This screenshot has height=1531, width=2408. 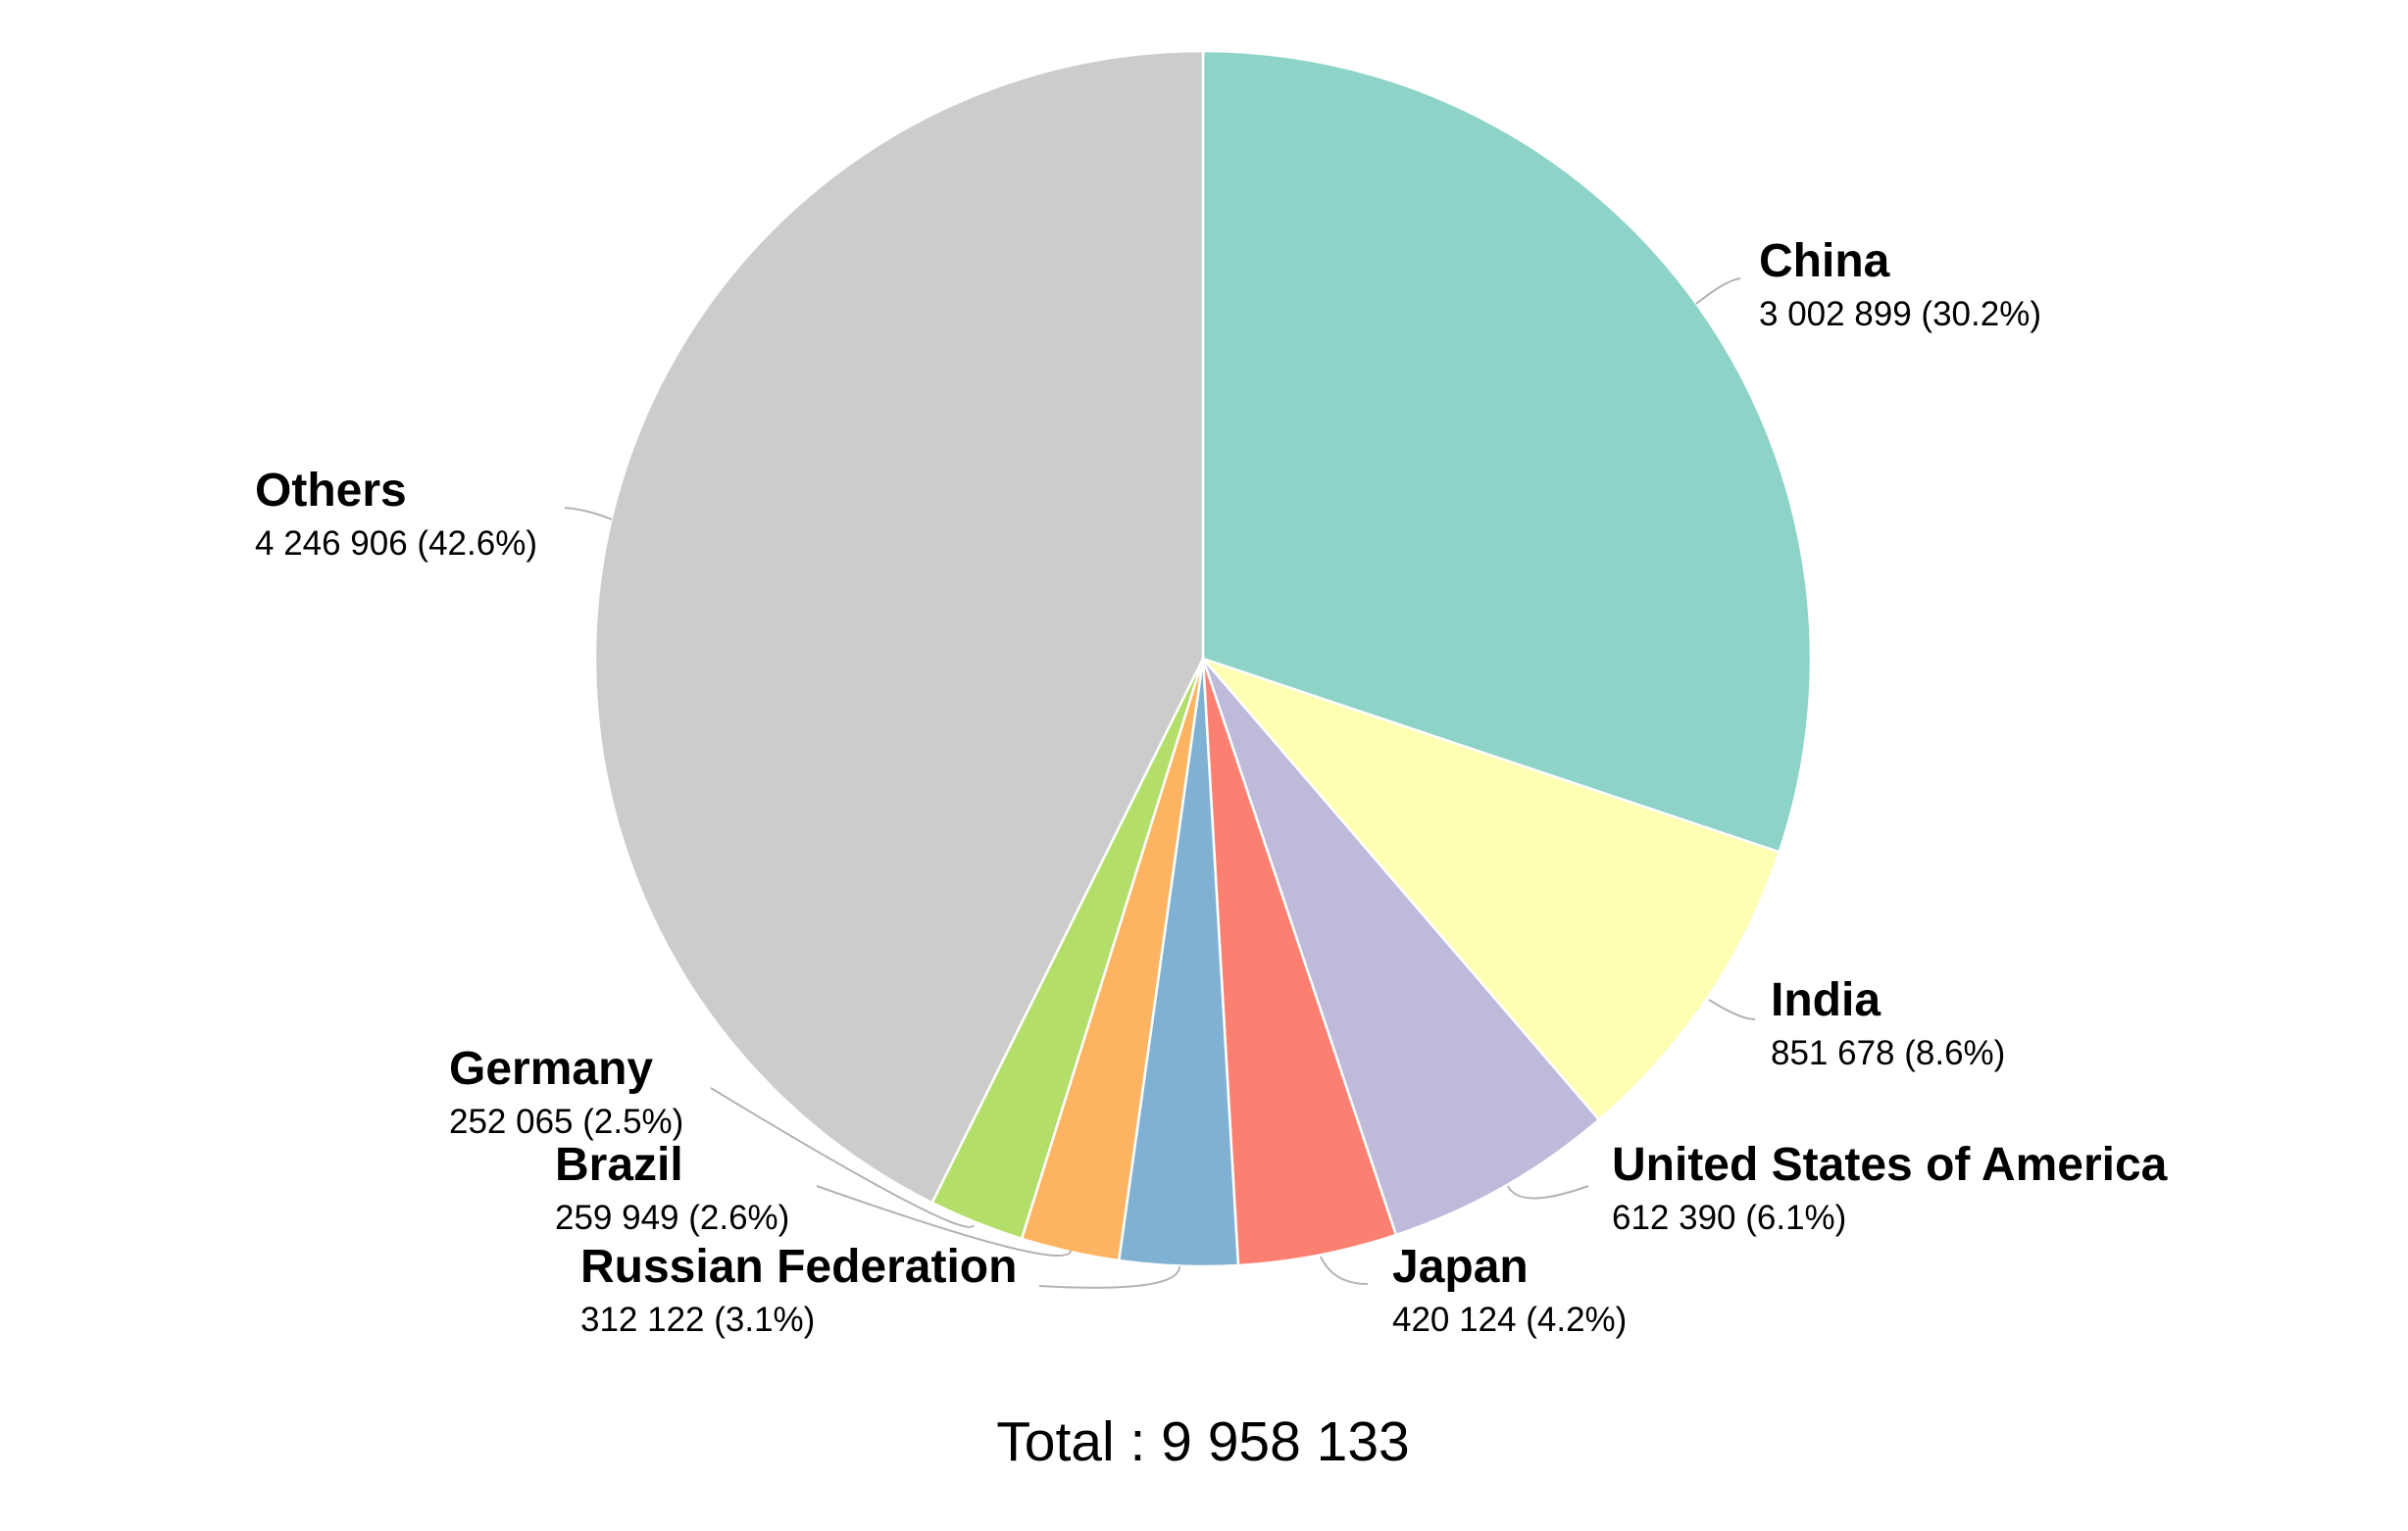 I want to click on slice-name-label: Japan, so click(x=1460, y=1267).